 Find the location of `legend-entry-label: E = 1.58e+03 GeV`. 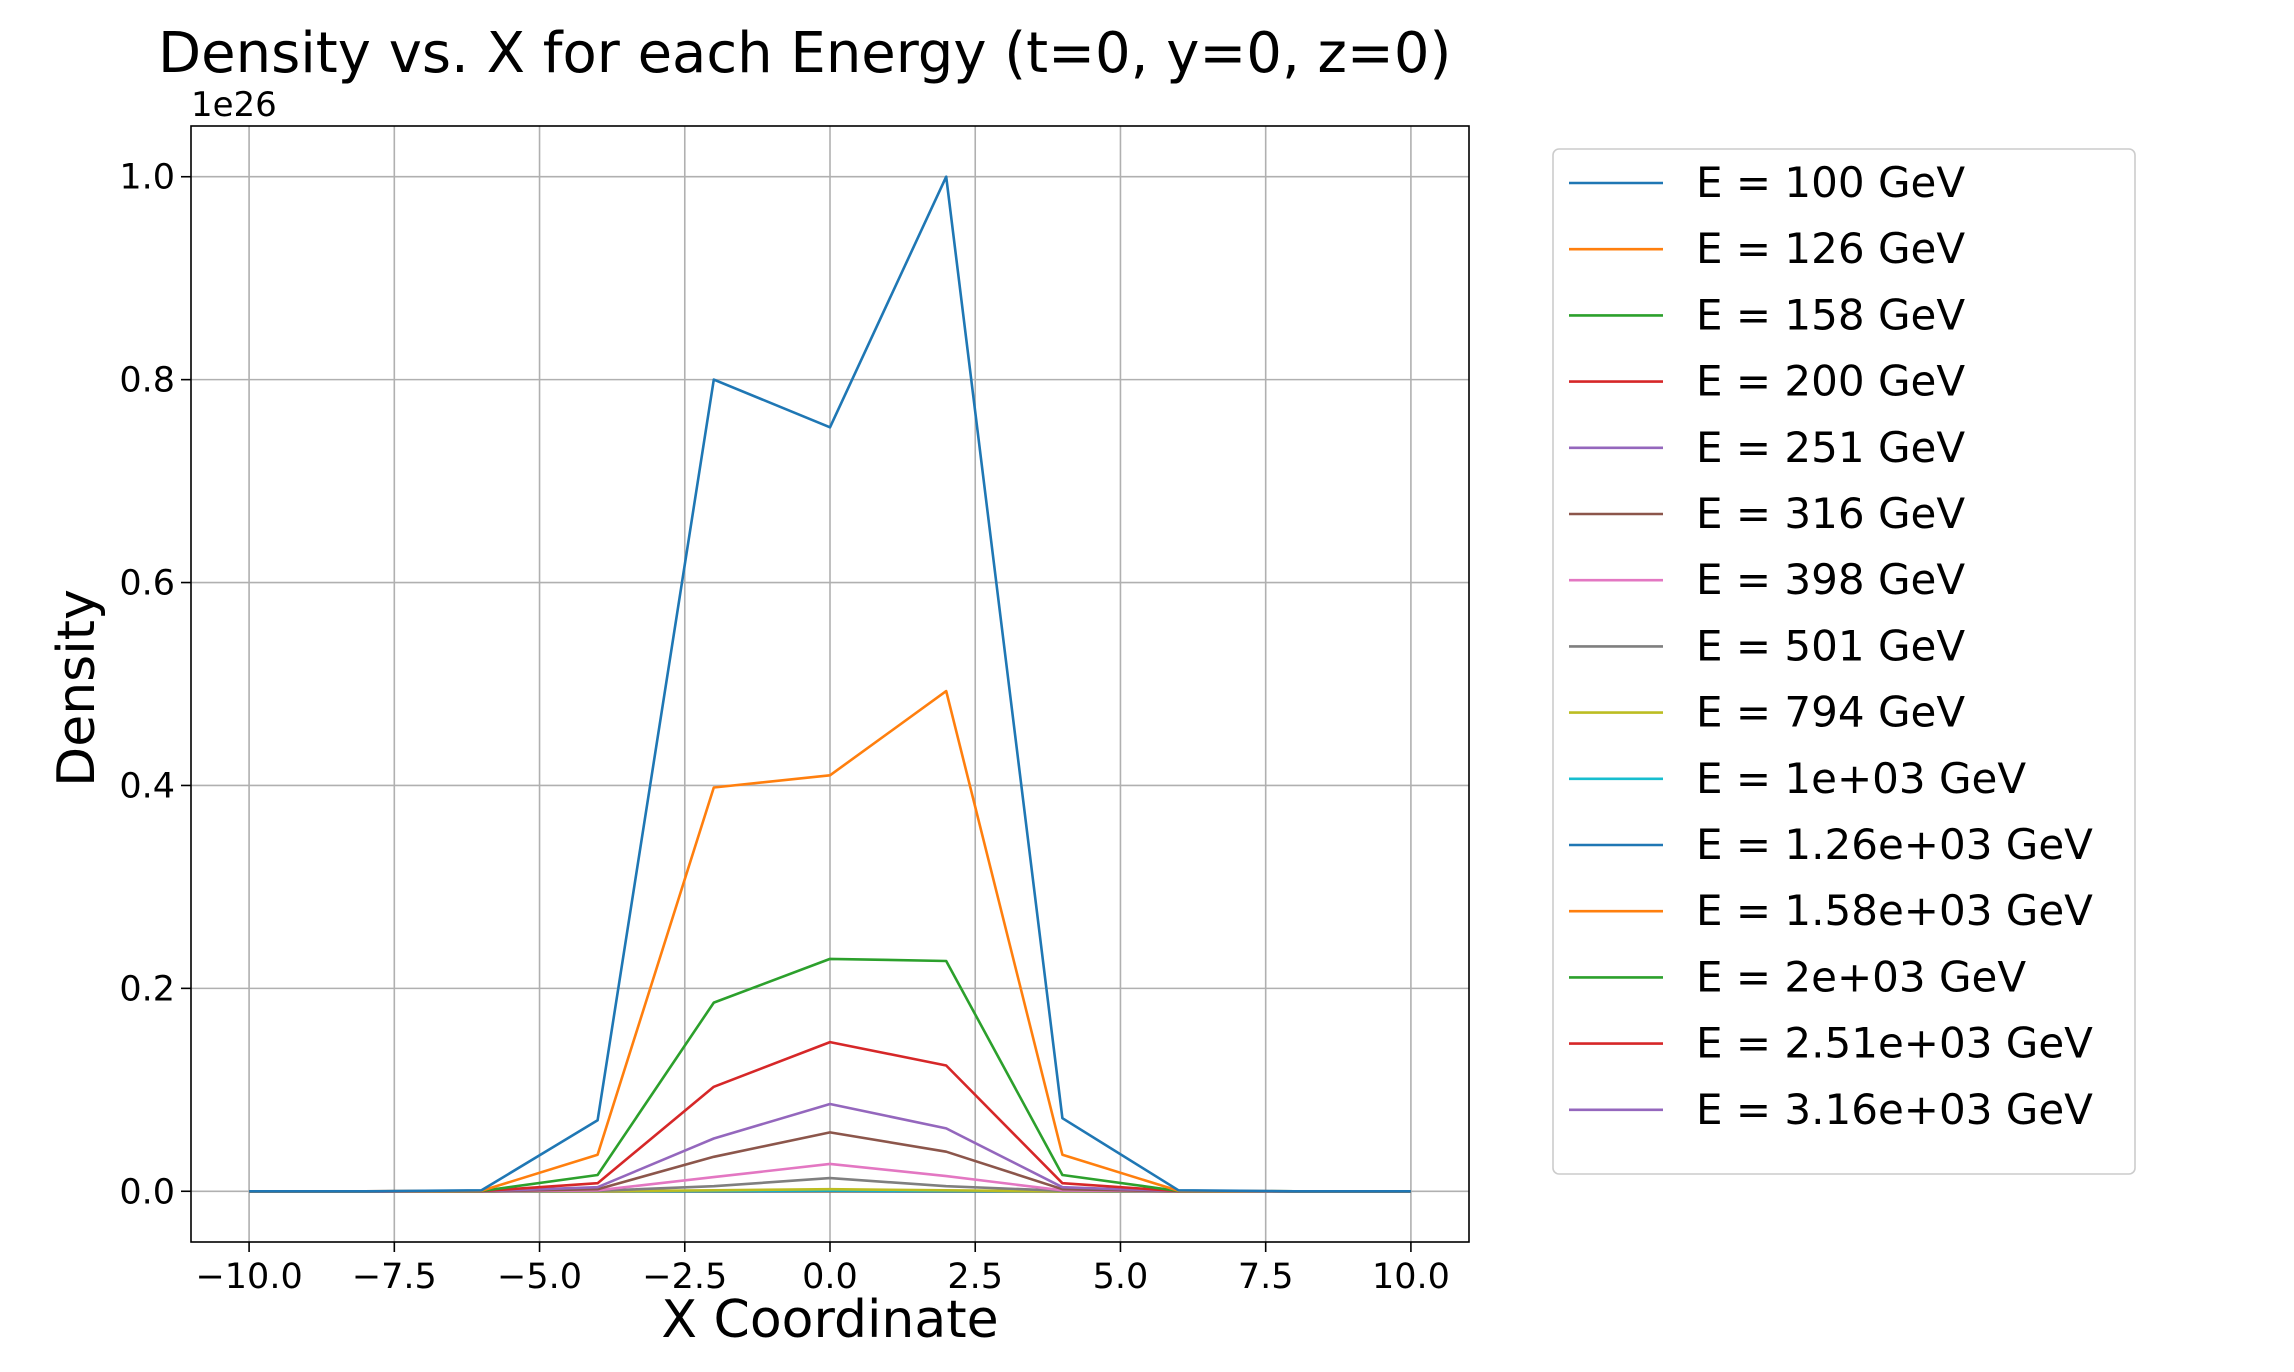

legend-entry-label: E = 1.58e+03 GeV is located at coordinates (1894, 910).